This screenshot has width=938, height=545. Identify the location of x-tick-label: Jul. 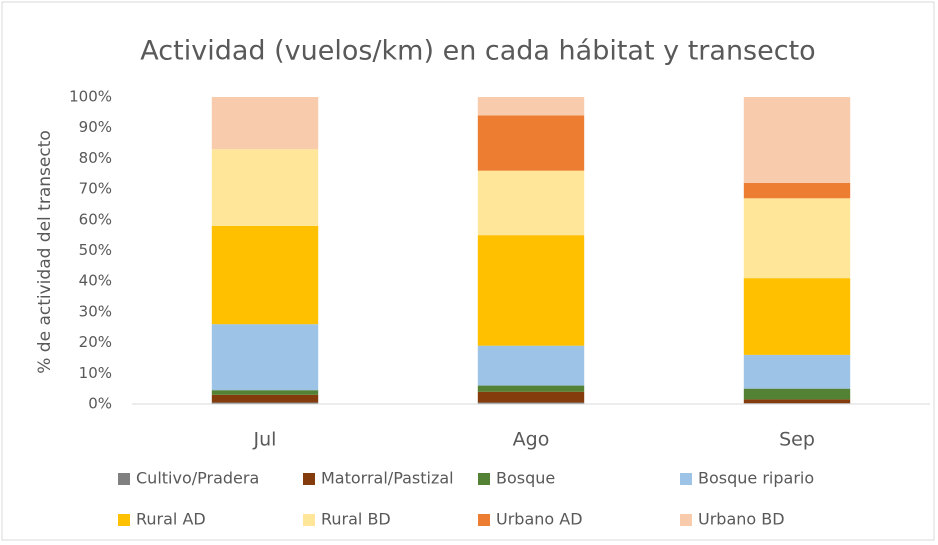
(265, 440).